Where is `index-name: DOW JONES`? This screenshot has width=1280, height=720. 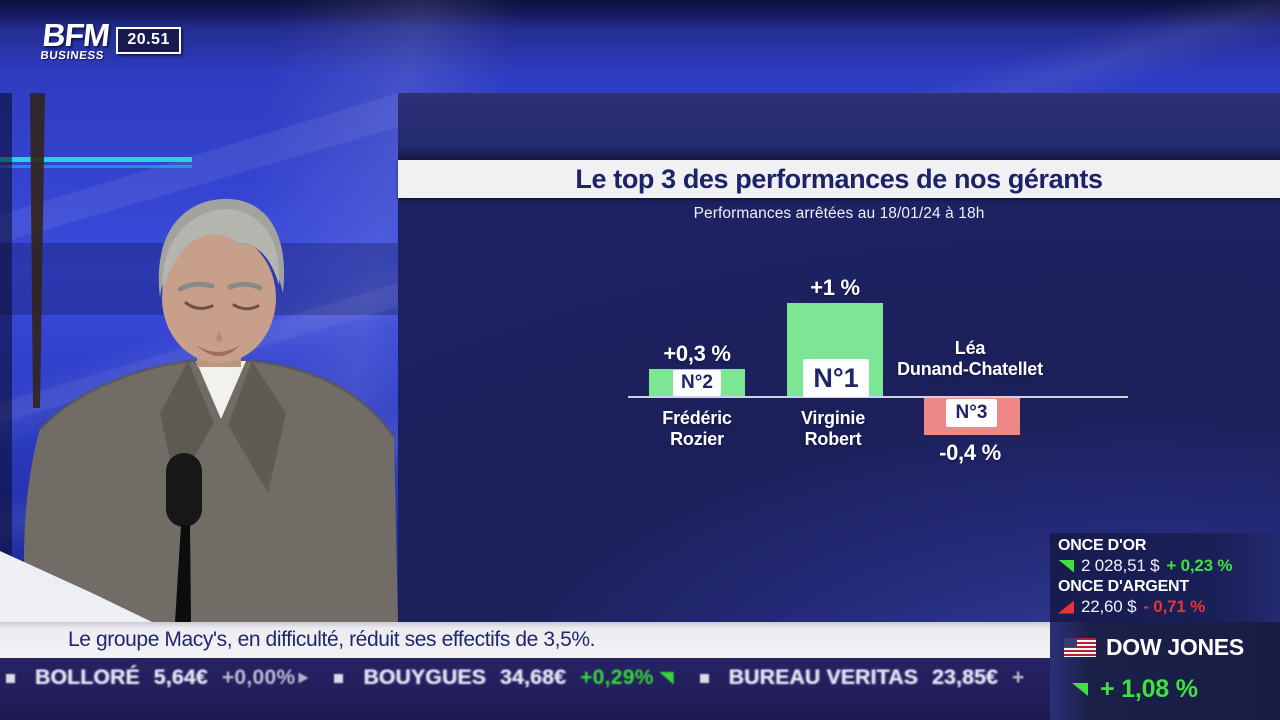 index-name: DOW JONES is located at coordinates (1175, 647).